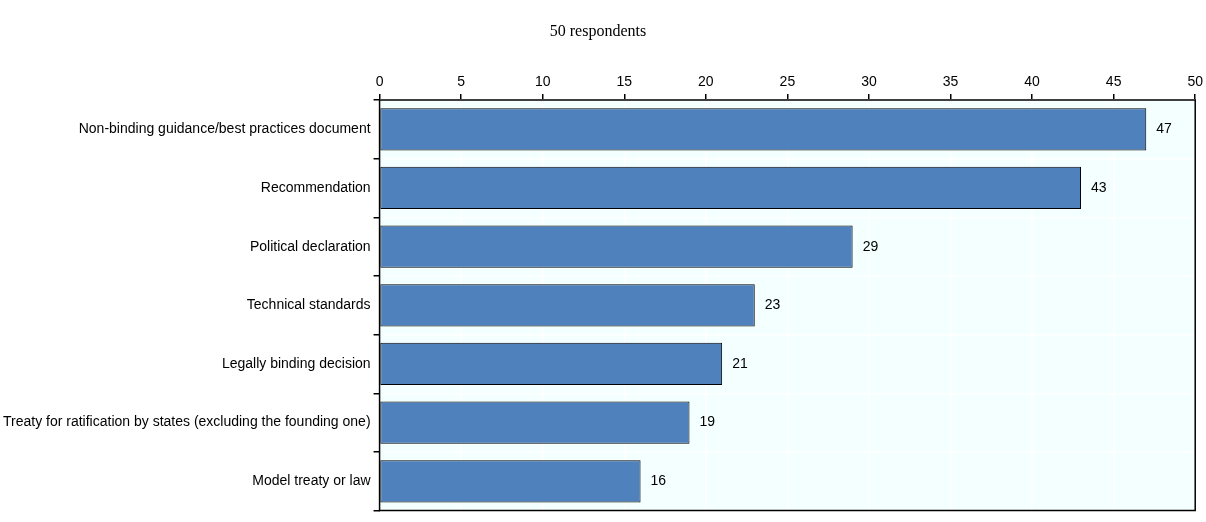  Describe the element at coordinates (1099, 186) in the screenshot. I see `data-label: 43` at that location.